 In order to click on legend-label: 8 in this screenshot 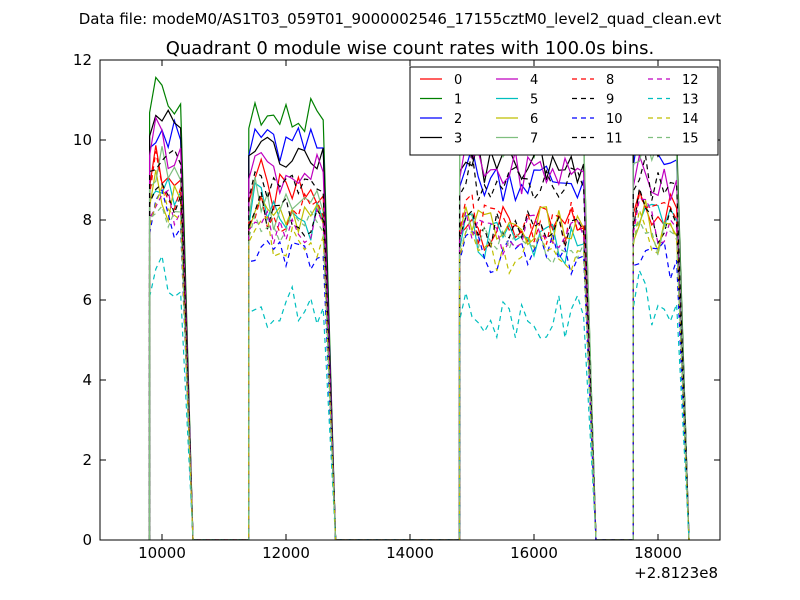, I will do `click(610, 80)`.